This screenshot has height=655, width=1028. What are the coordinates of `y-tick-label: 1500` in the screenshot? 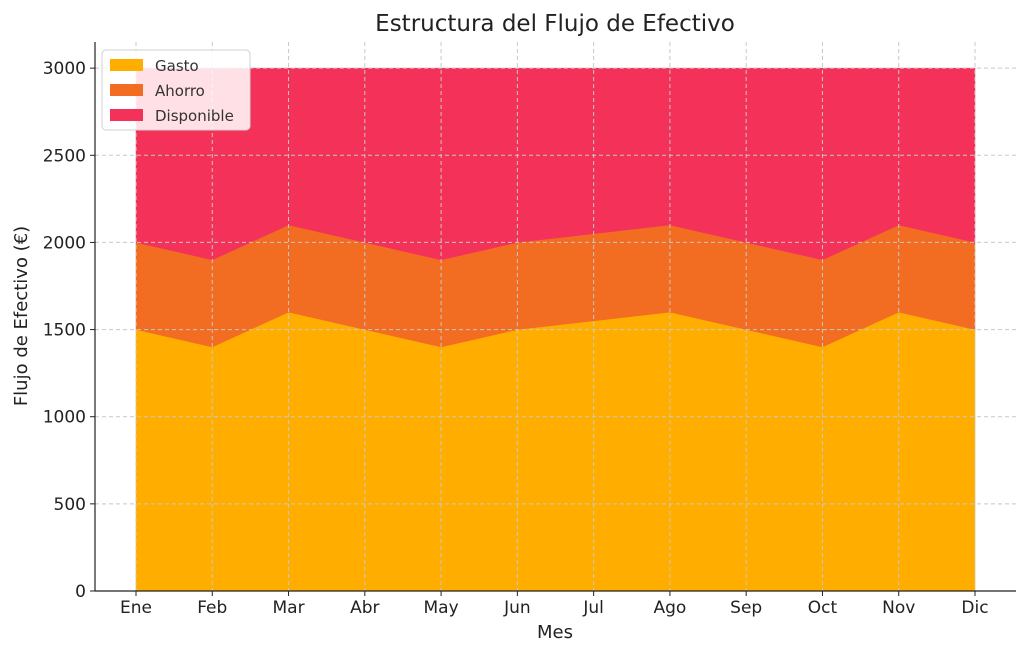 It's located at (64, 331).